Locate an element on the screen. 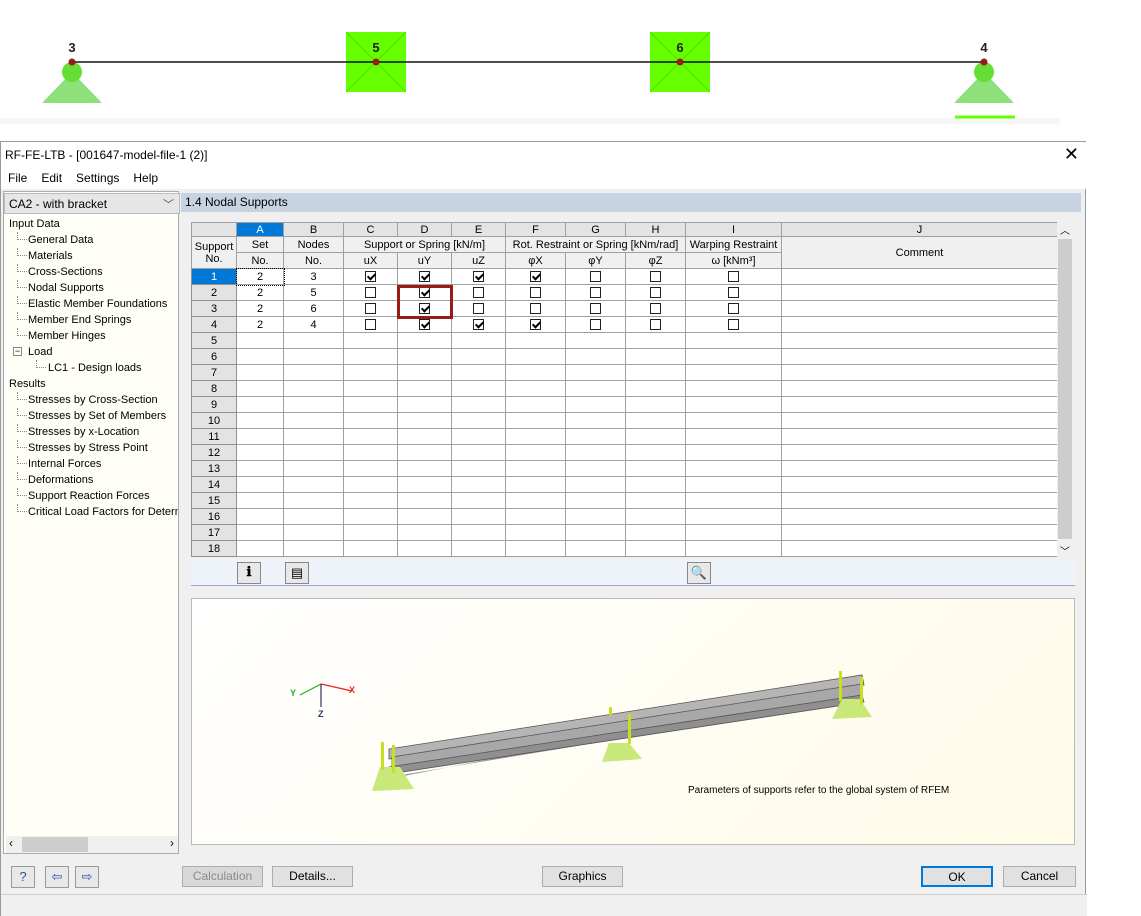 This screenshot has height=916, width=1141. row-number: 14 is located at coordinates (214, 484).